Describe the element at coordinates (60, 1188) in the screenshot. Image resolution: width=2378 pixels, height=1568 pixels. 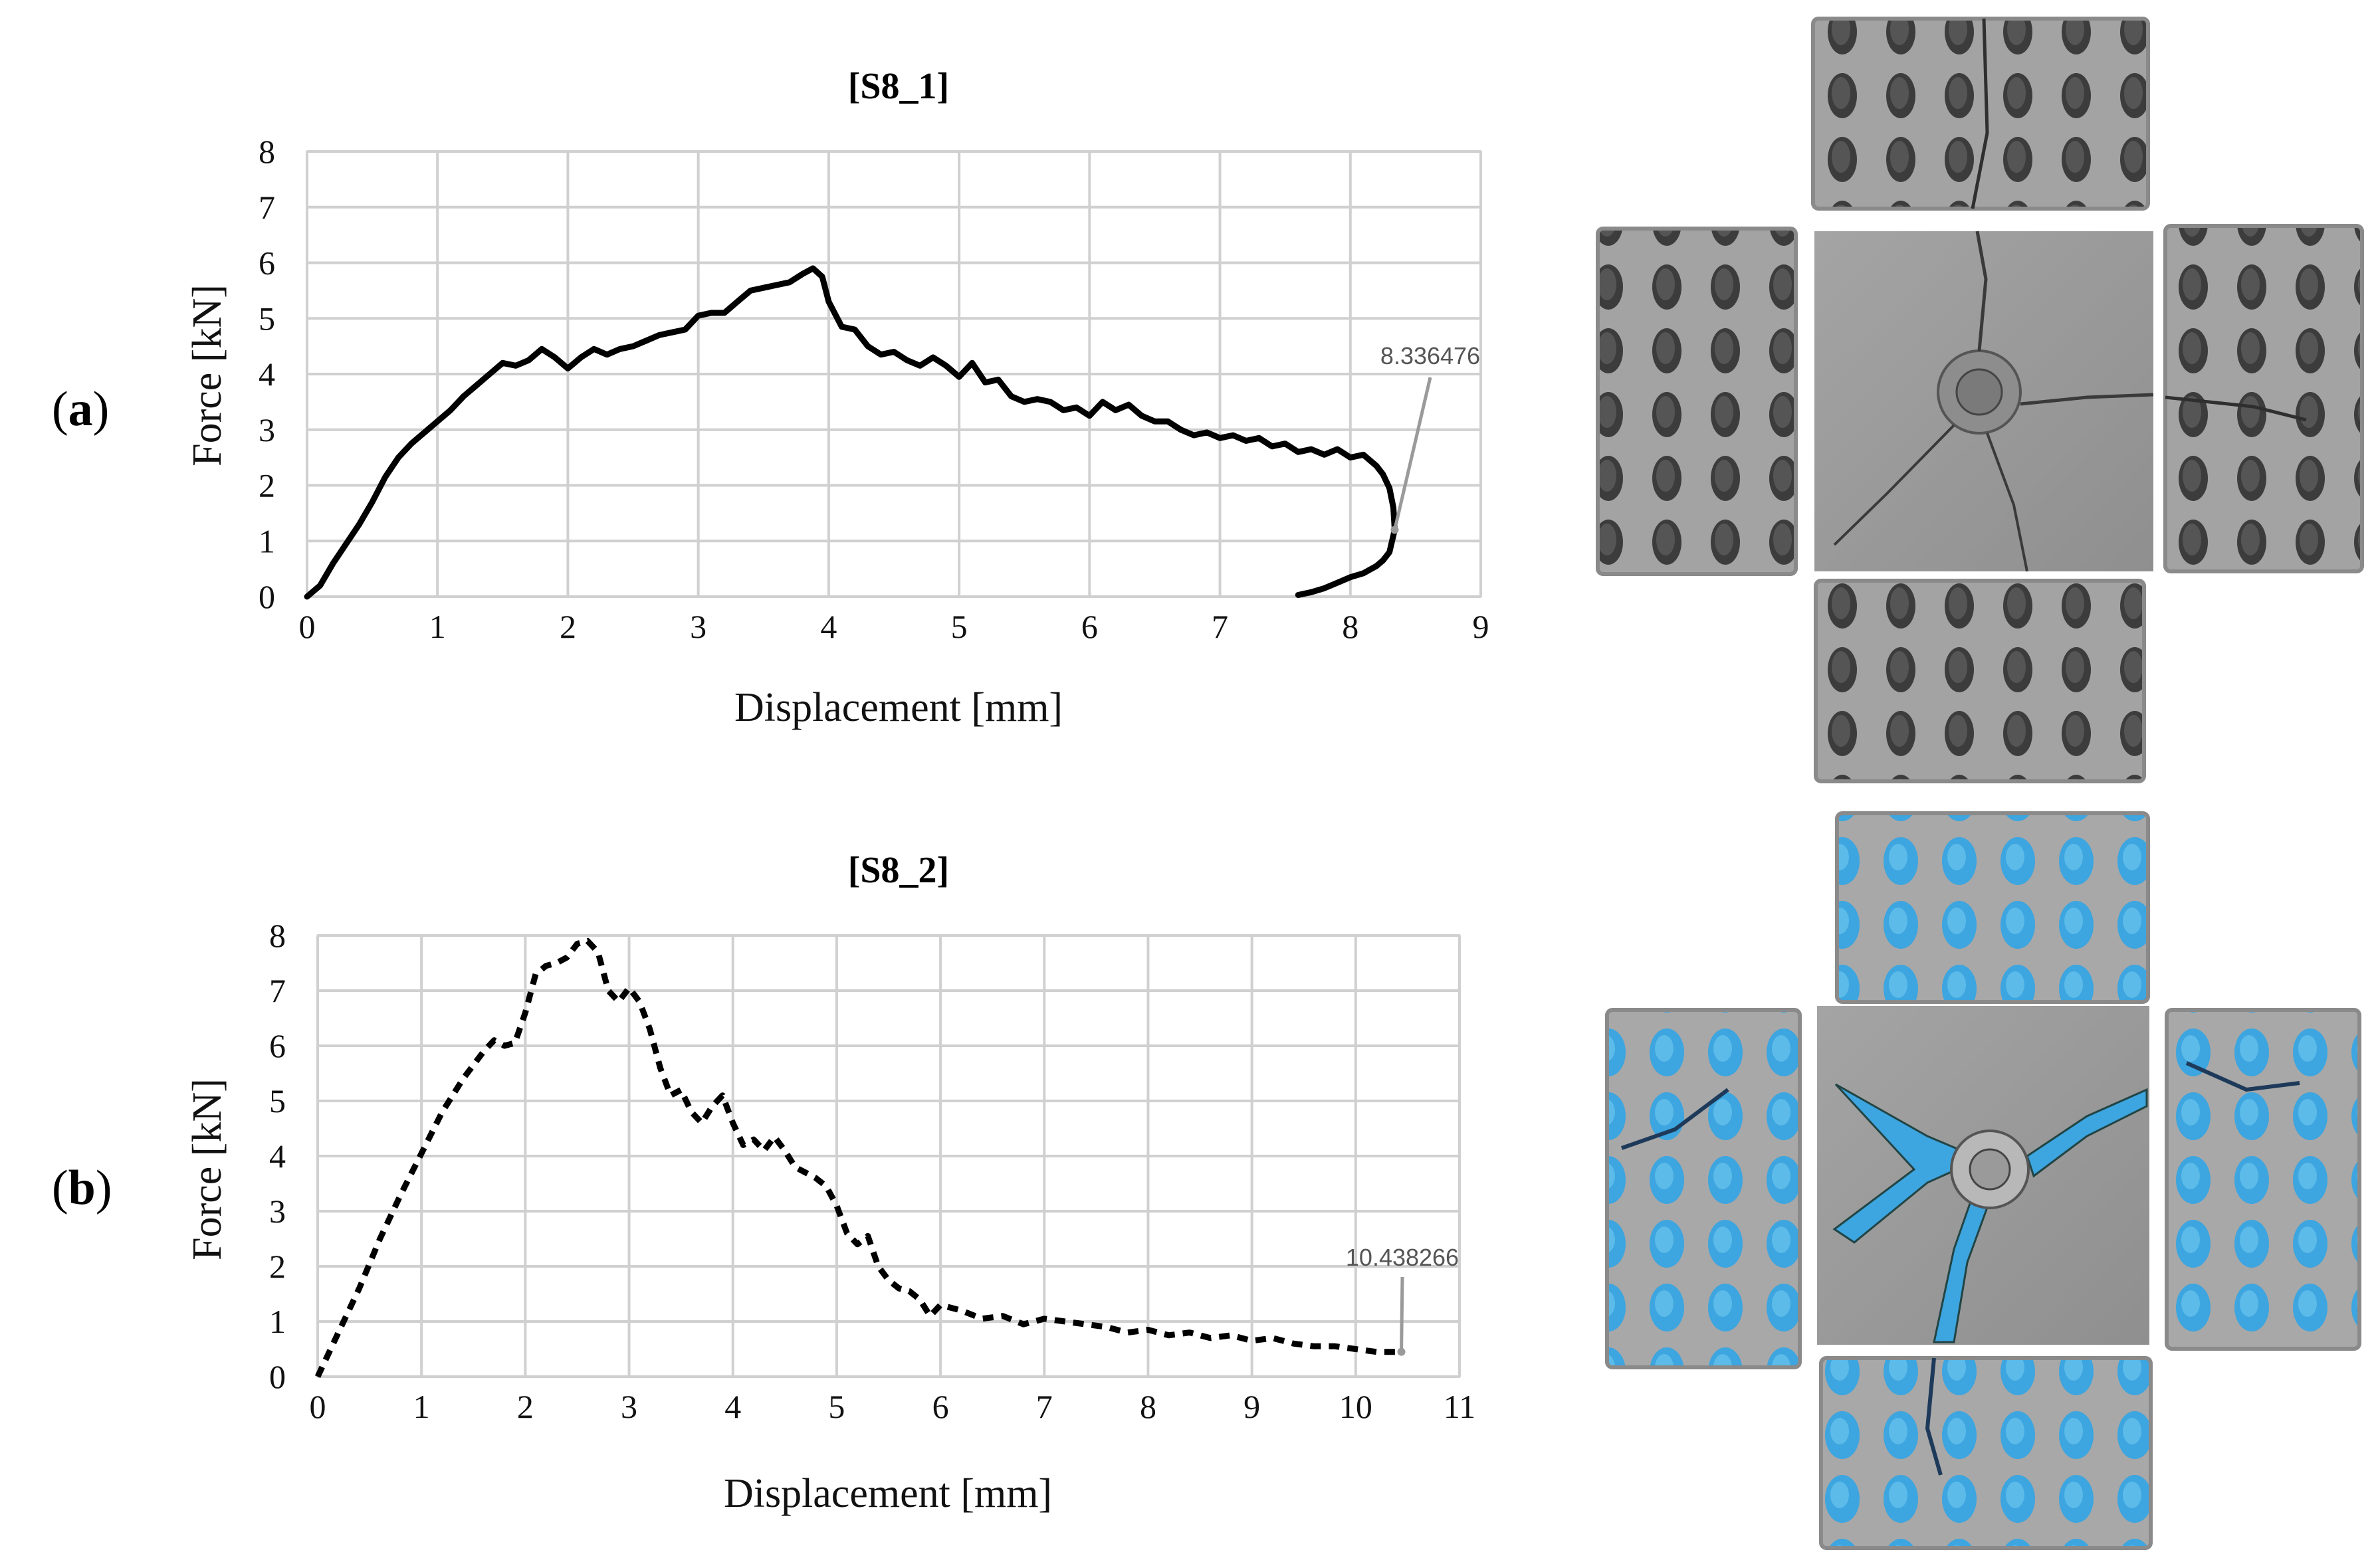
I see `panel-b-open: (` at that location.